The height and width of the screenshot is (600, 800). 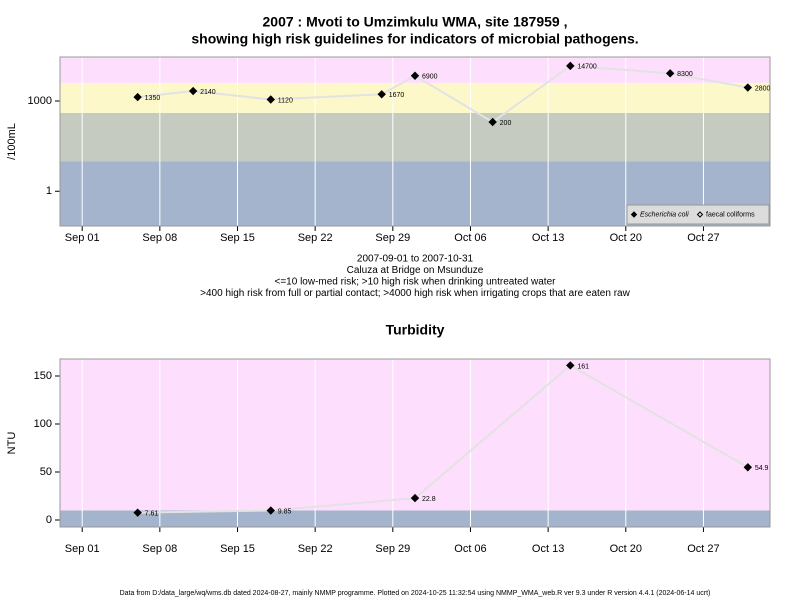 I want to click on value-label: 2800, so click(x=763, y=88).